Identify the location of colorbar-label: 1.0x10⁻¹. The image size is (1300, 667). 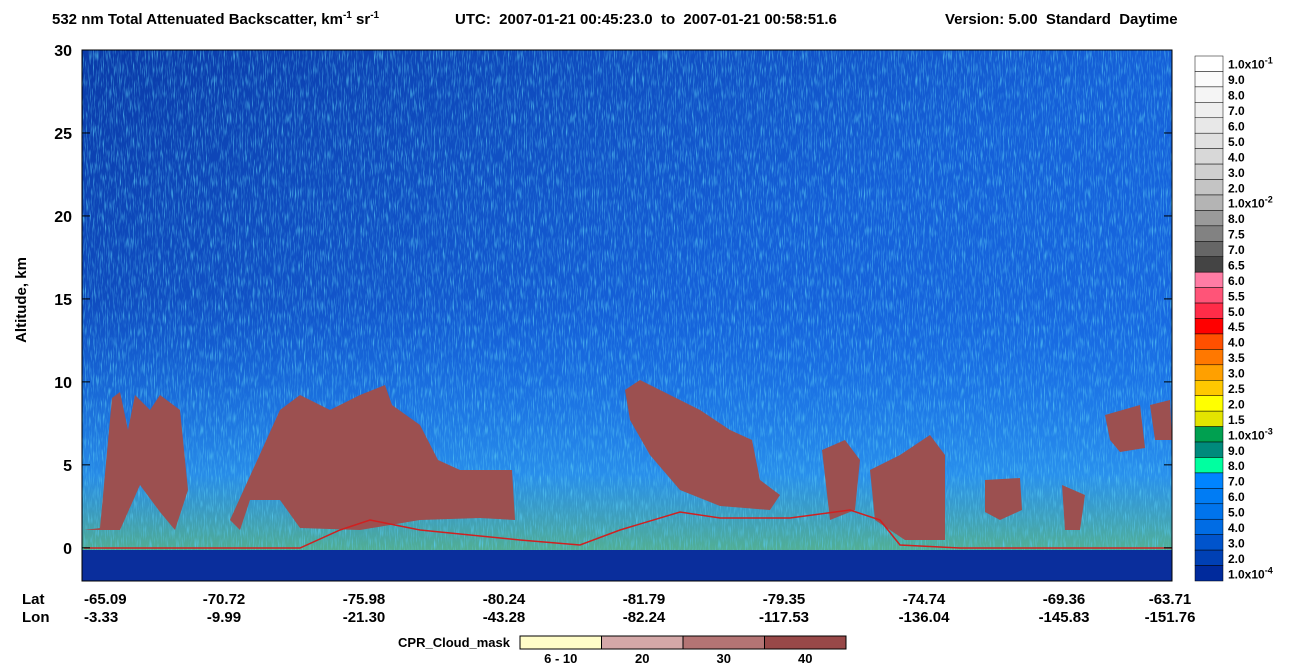
(1250, 64).